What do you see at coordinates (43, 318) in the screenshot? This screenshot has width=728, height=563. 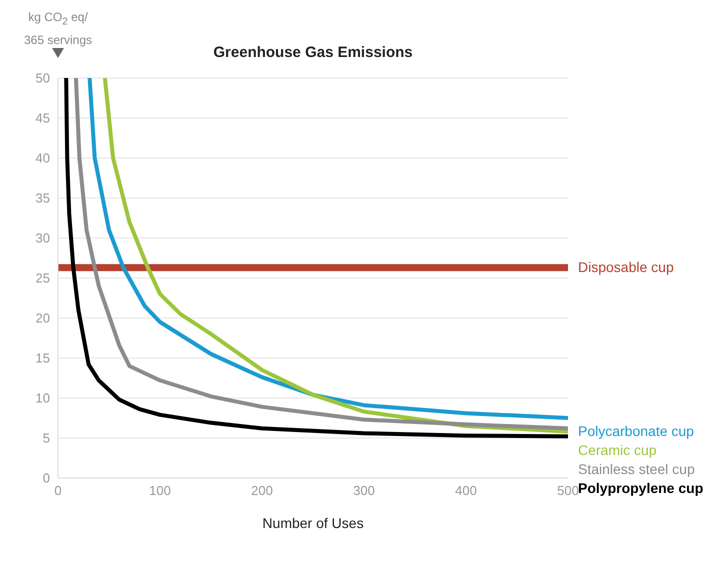 I see `y-tick-label: 20` at bounding box center [43, 318].